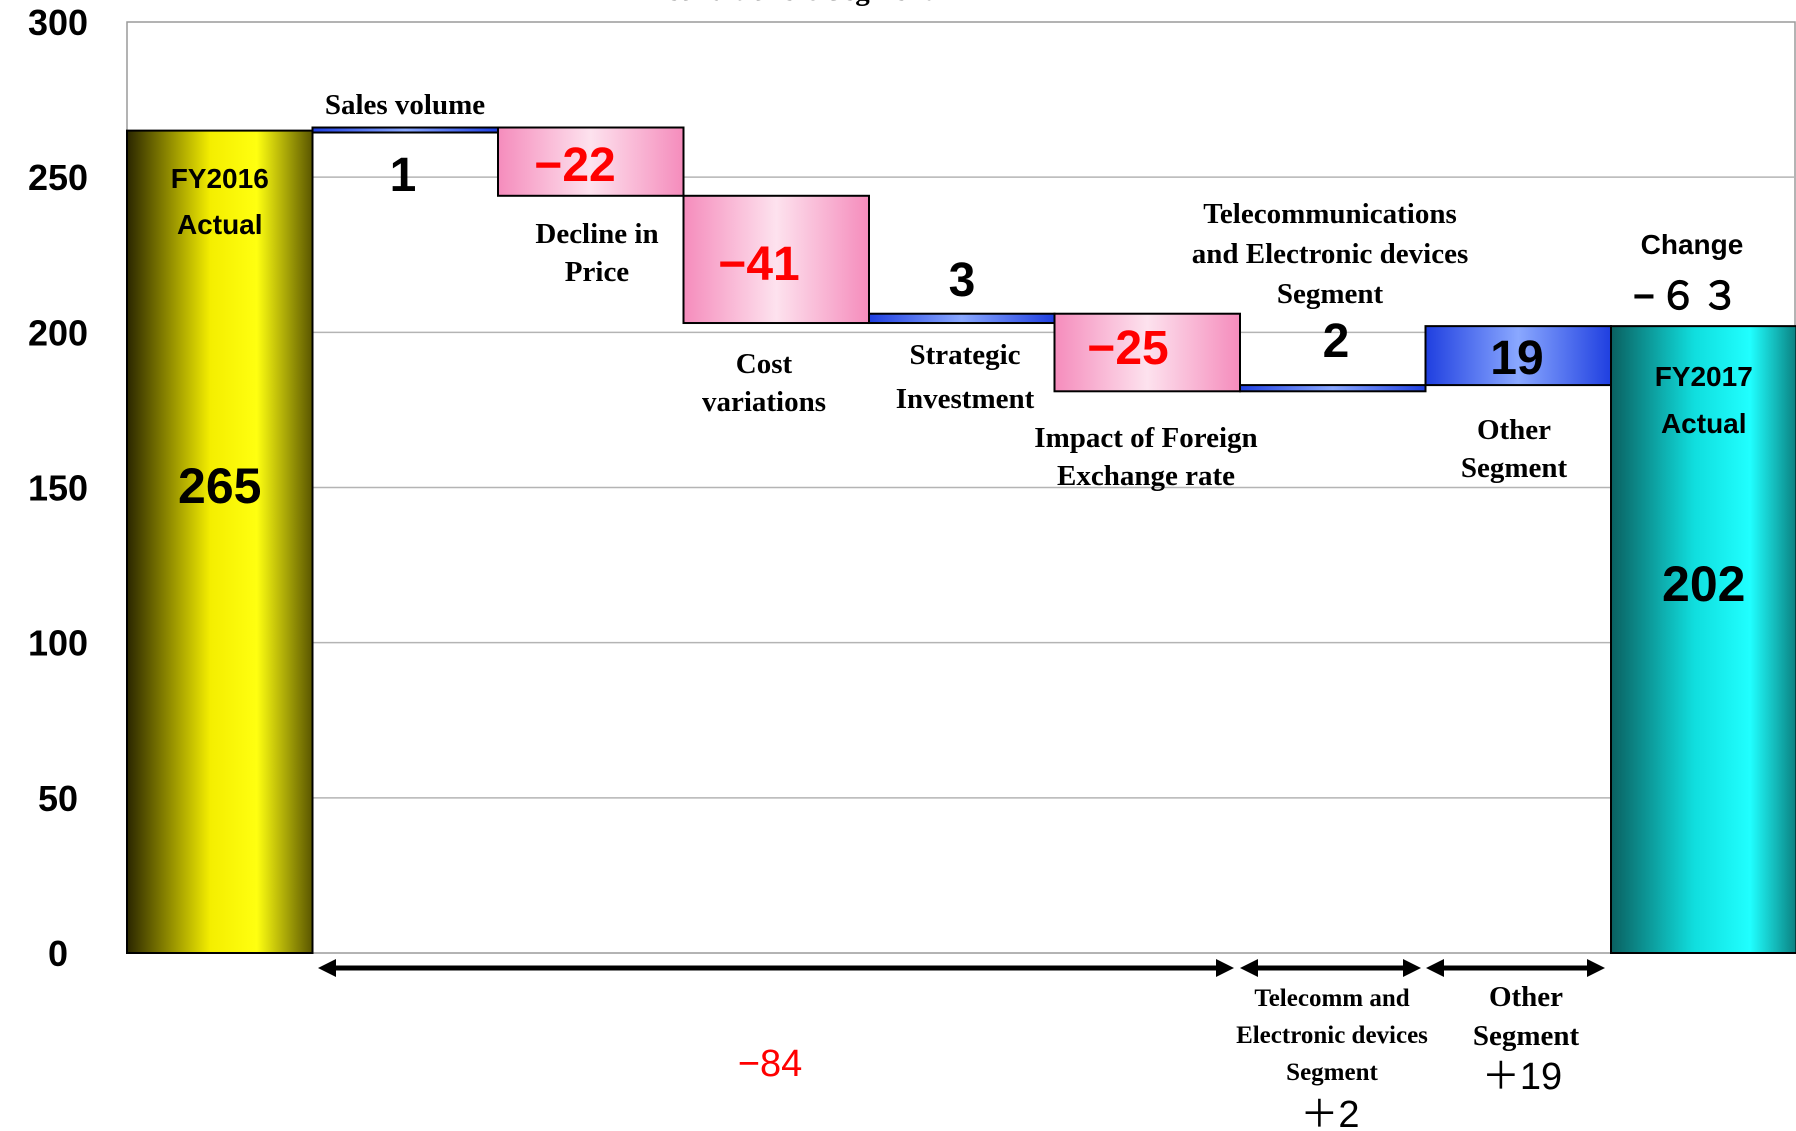 Image resolution: width=1796 pixels, height=1131 pixels. Describe the element at coordinates (1336, 341) in the screenshot. I see `step-value-label: 2` at that location.